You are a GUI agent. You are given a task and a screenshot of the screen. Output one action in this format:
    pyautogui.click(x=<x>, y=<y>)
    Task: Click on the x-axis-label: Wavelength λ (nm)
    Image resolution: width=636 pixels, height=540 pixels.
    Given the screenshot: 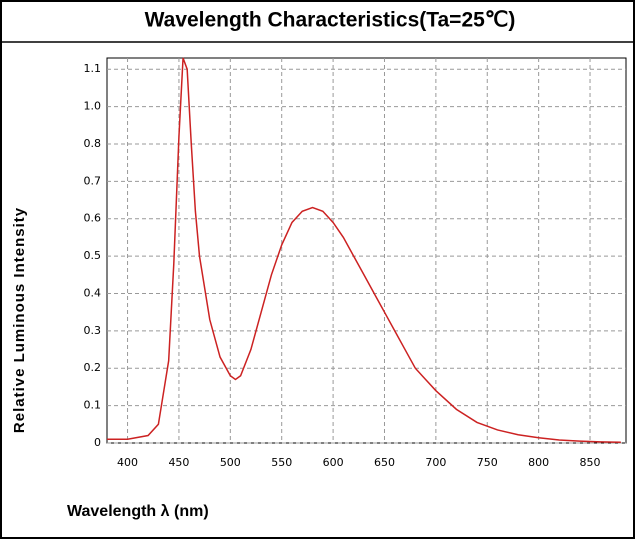 What is the action you would take?
    pyautogui.click(x=138, y=511)
    